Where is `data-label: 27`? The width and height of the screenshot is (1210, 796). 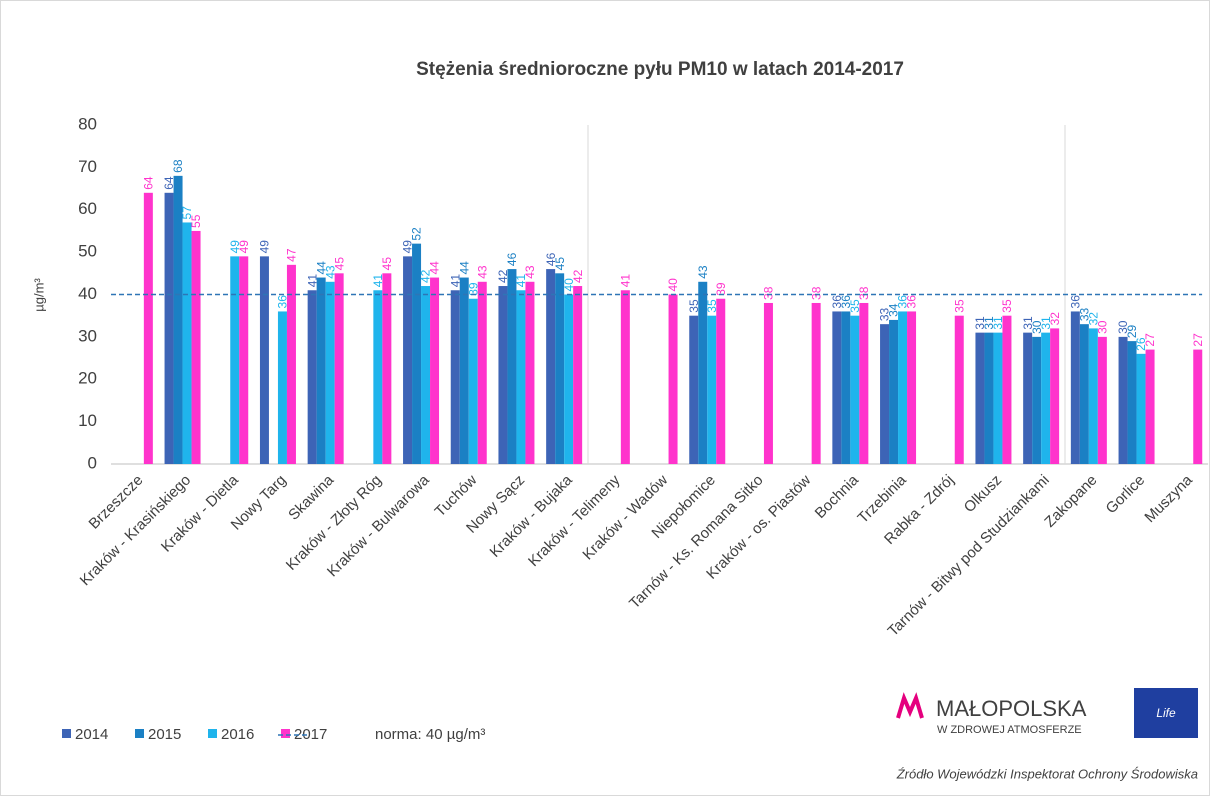
data-label: 27 is located at coordinates (1198, 340).